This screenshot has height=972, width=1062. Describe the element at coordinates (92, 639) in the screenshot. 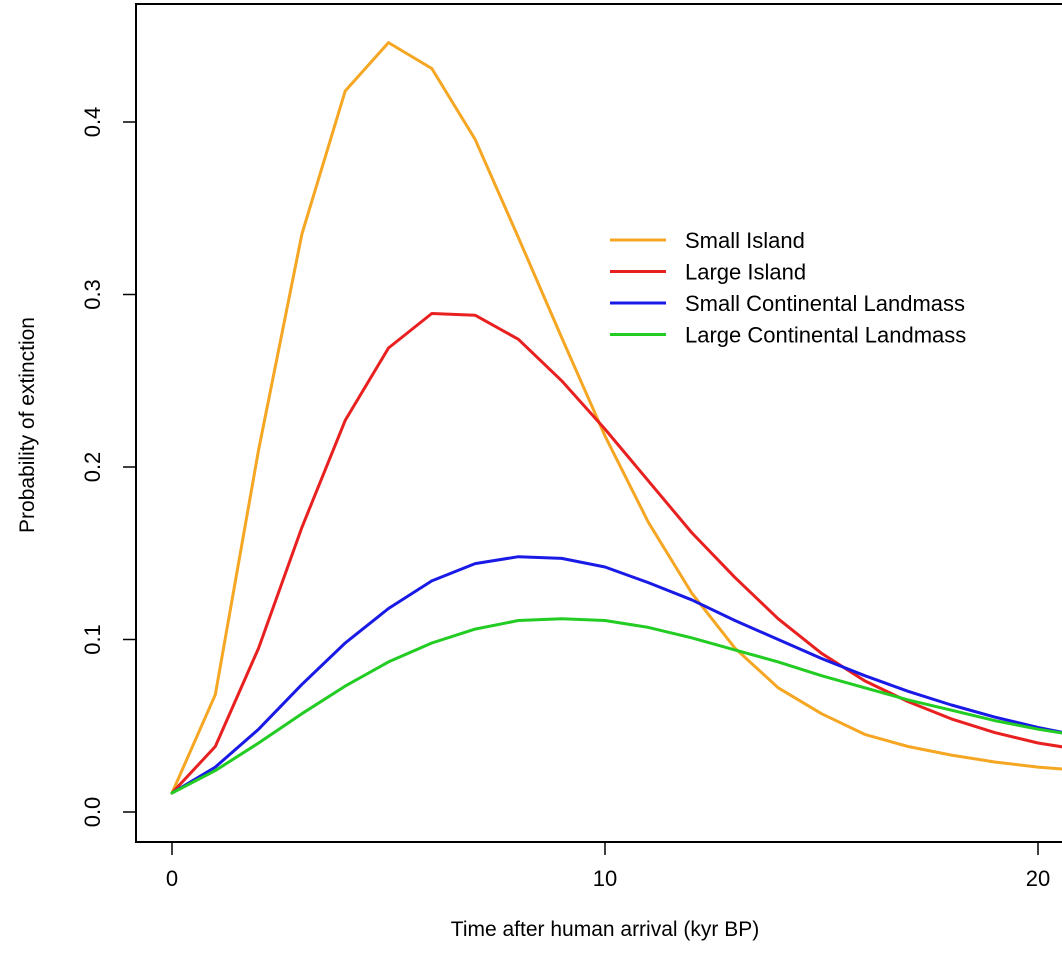

I see `y-tick-label: 0.1` at that location.